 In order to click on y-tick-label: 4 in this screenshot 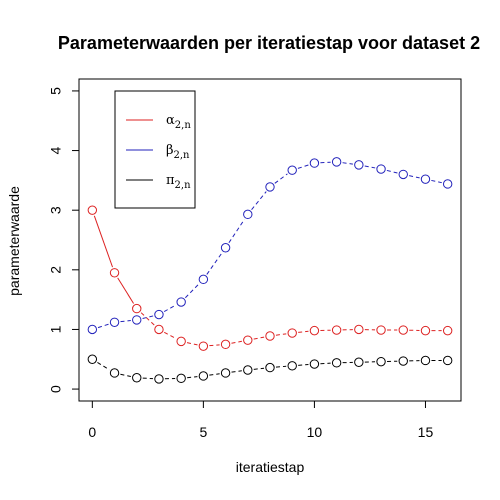, I will do `click(56, 150)`.